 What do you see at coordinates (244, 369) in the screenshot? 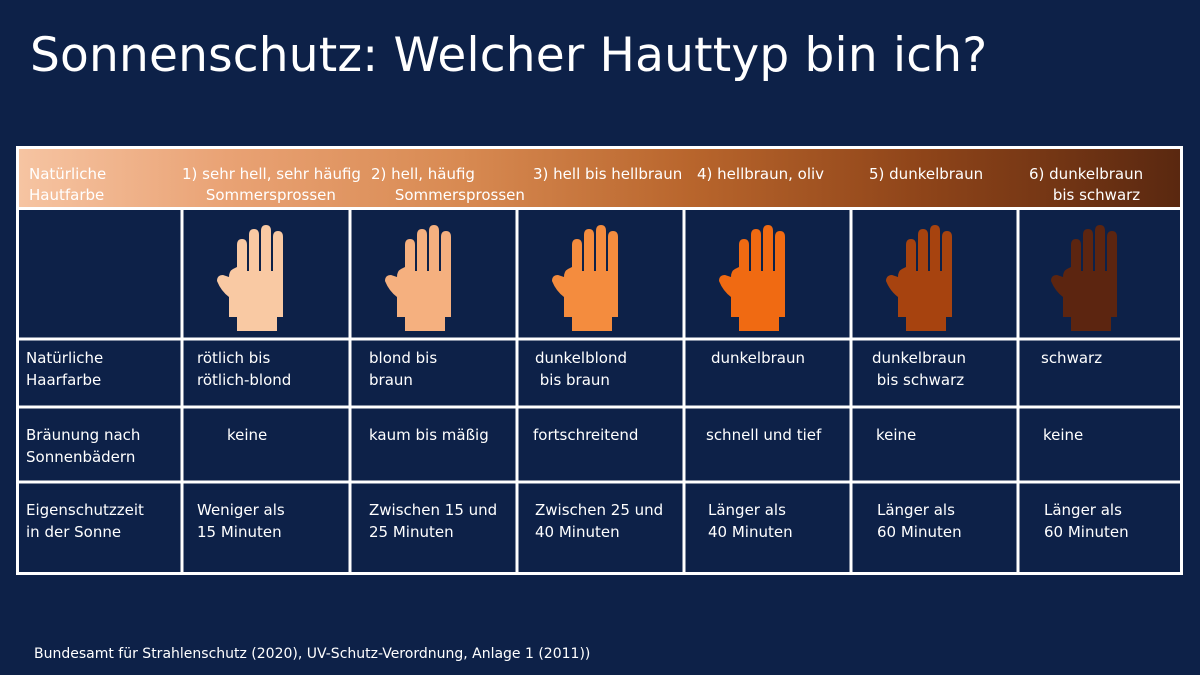
I see `hair-color-type-1: rötlich bis rötlich-blond` at bounding box center [244, 369].